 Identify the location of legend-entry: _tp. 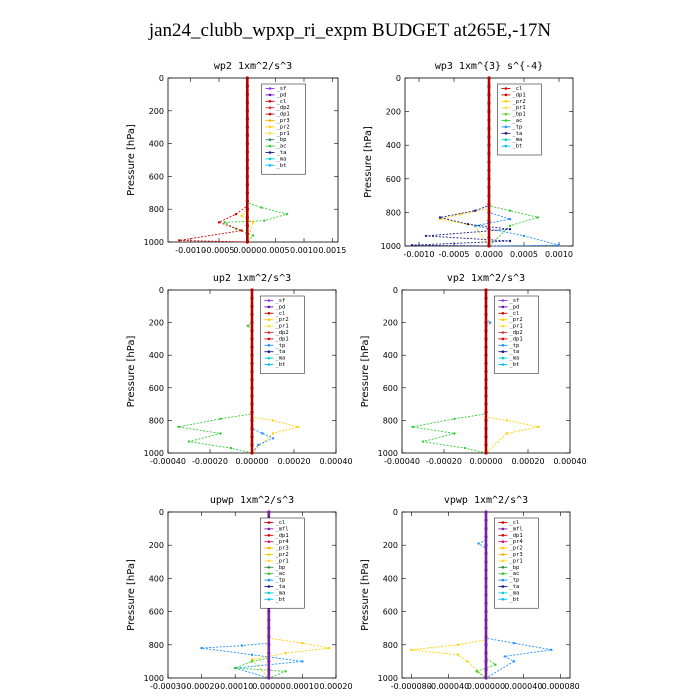
(517, 127).